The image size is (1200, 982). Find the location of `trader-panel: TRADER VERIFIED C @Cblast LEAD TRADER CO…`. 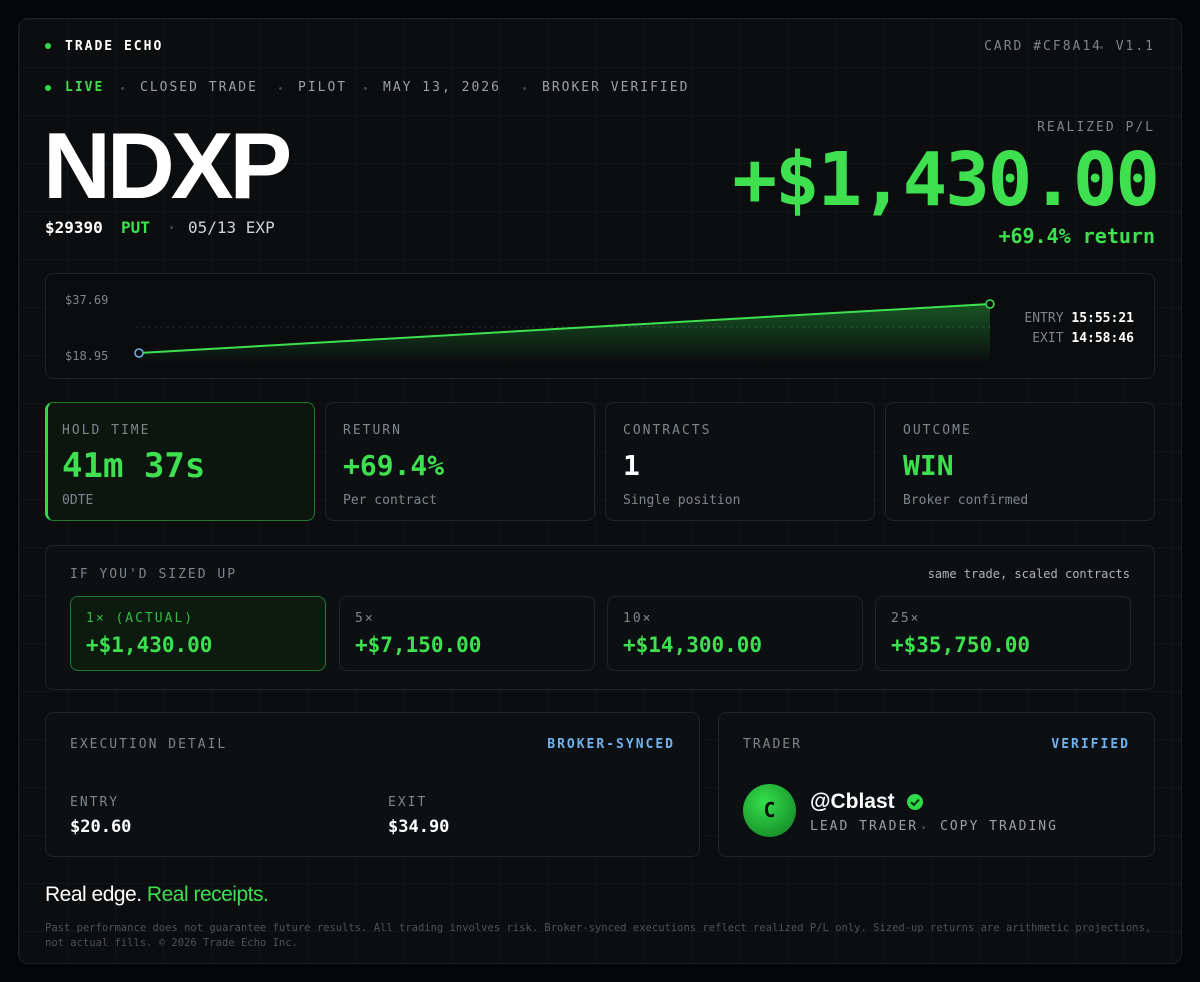

trader-panel: TRADER VERIFIED C @Cblast LEAD TRADER CO… is located at coordinates (936, 784).